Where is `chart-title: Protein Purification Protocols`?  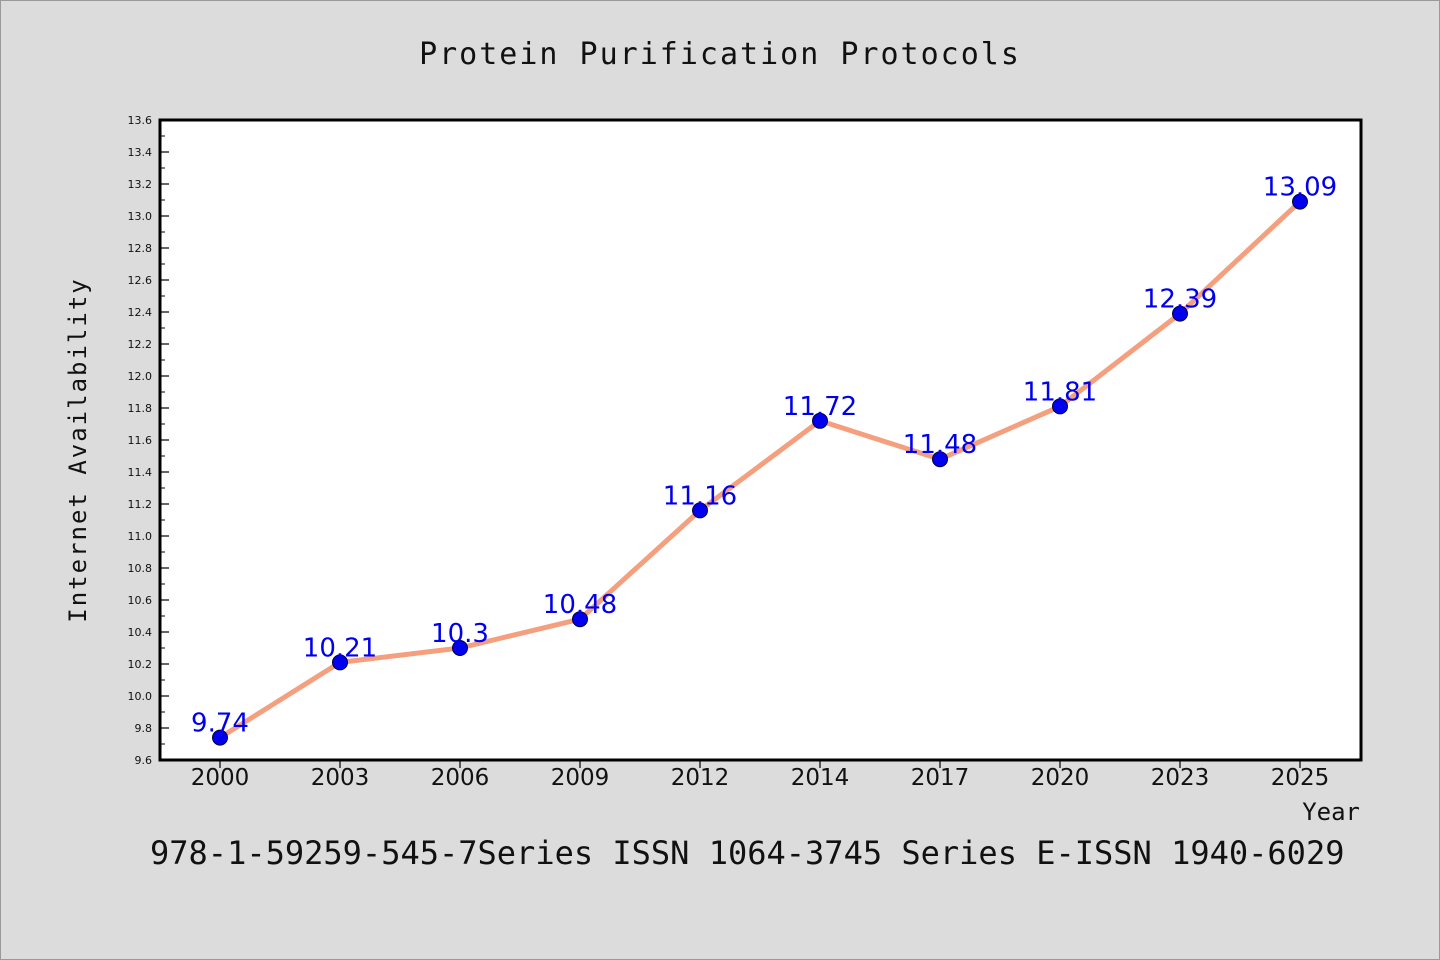
chart-title: Protein Purification Protocols is located at coordinates (720, 54).